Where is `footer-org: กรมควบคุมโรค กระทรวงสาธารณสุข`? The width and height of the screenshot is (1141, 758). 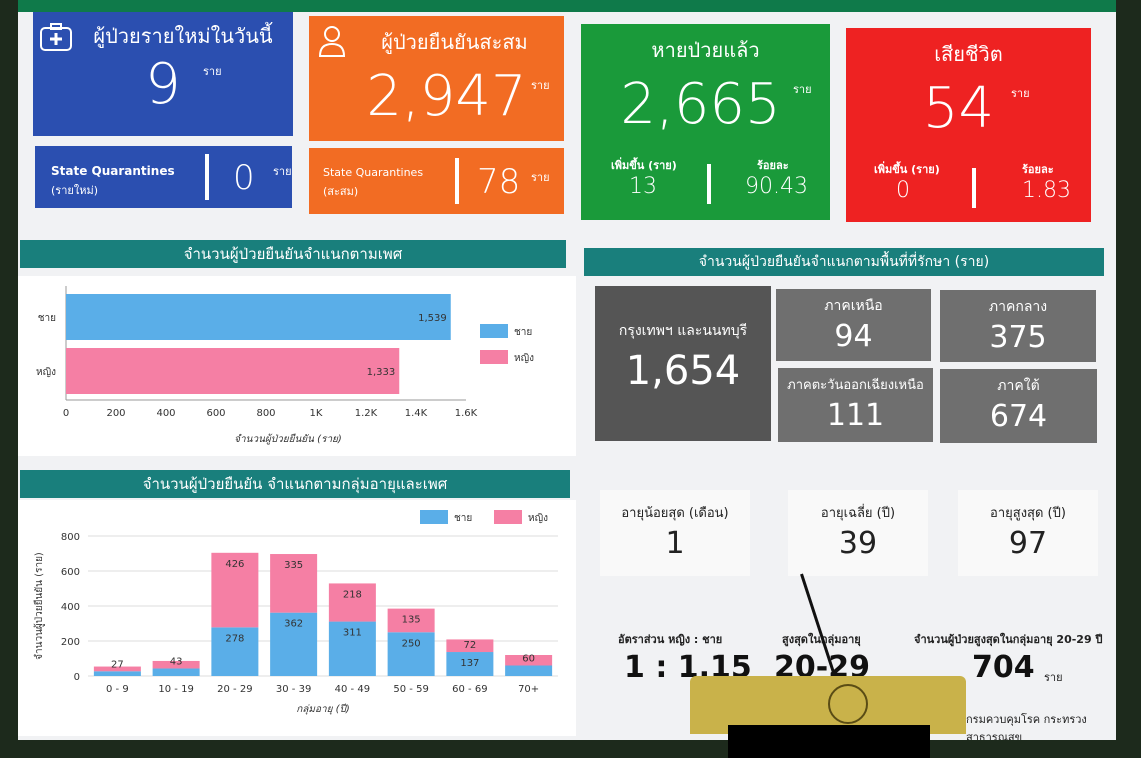 footer-org: กรมควบคุมโรค กระทรวงสาธารณสุข is located at coordinates (1026, 726).